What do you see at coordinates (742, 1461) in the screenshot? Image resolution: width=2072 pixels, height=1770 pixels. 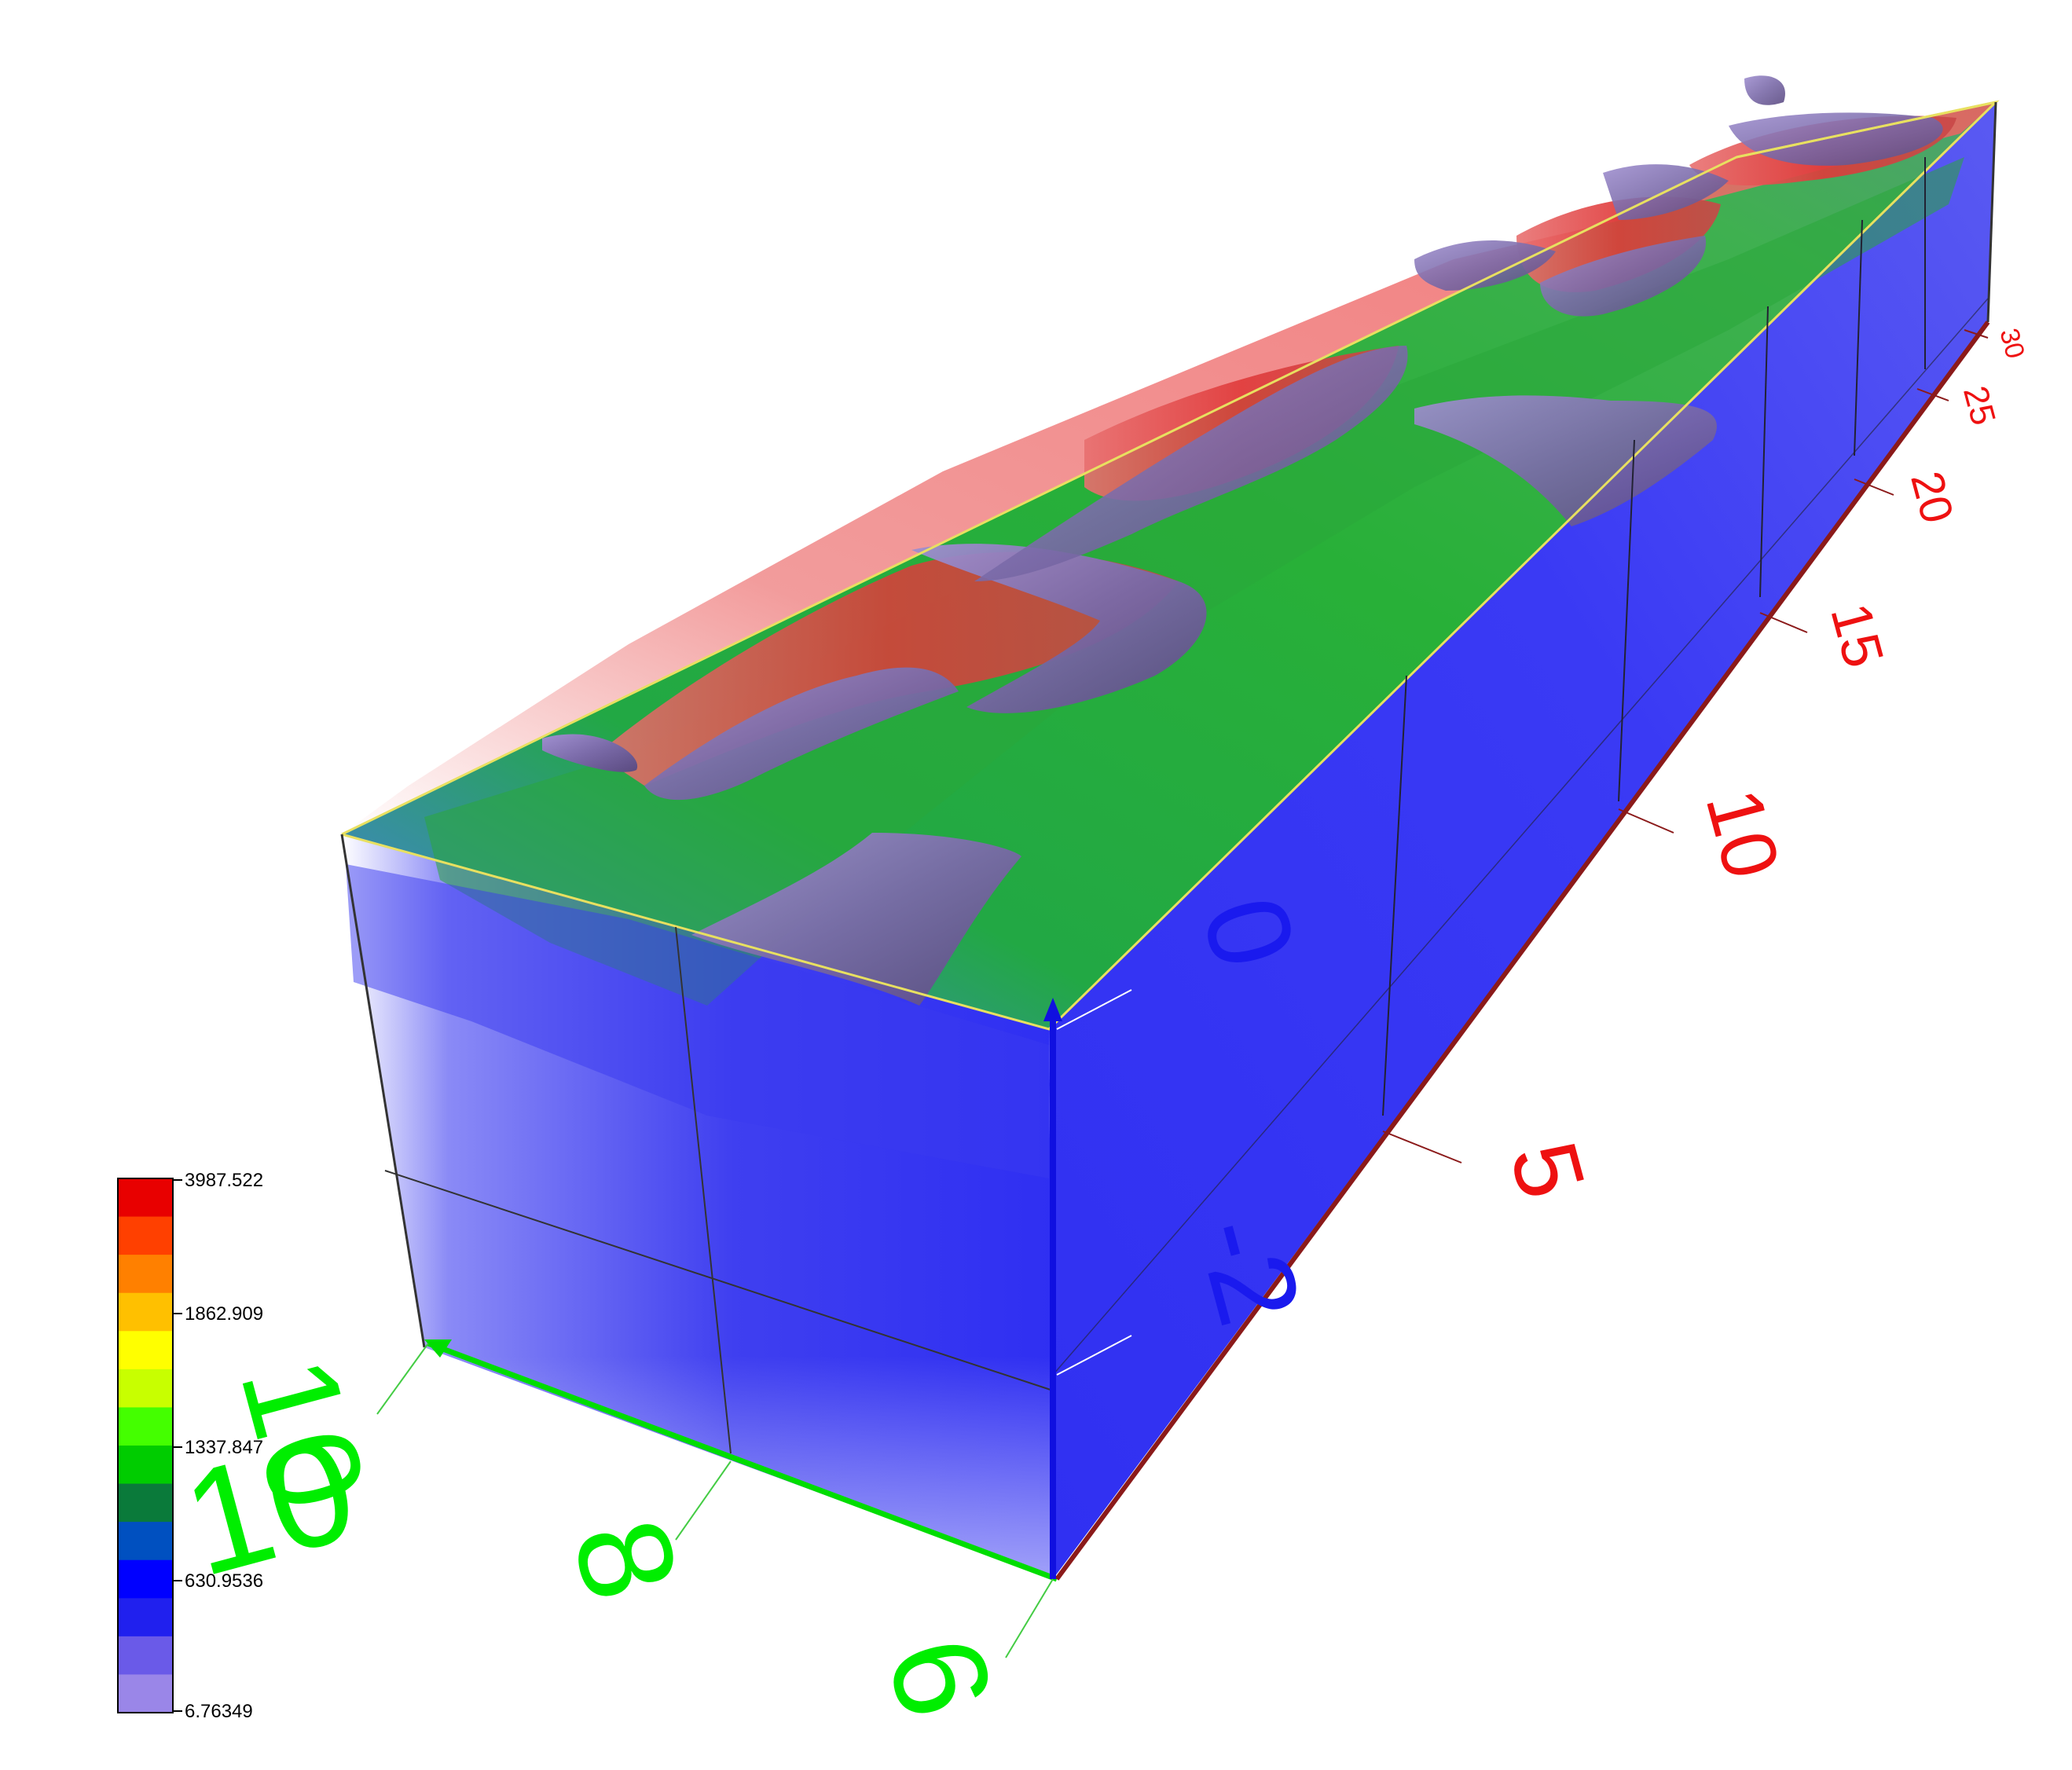 I see `x-axis-line` at bounding box center [742, 1461].